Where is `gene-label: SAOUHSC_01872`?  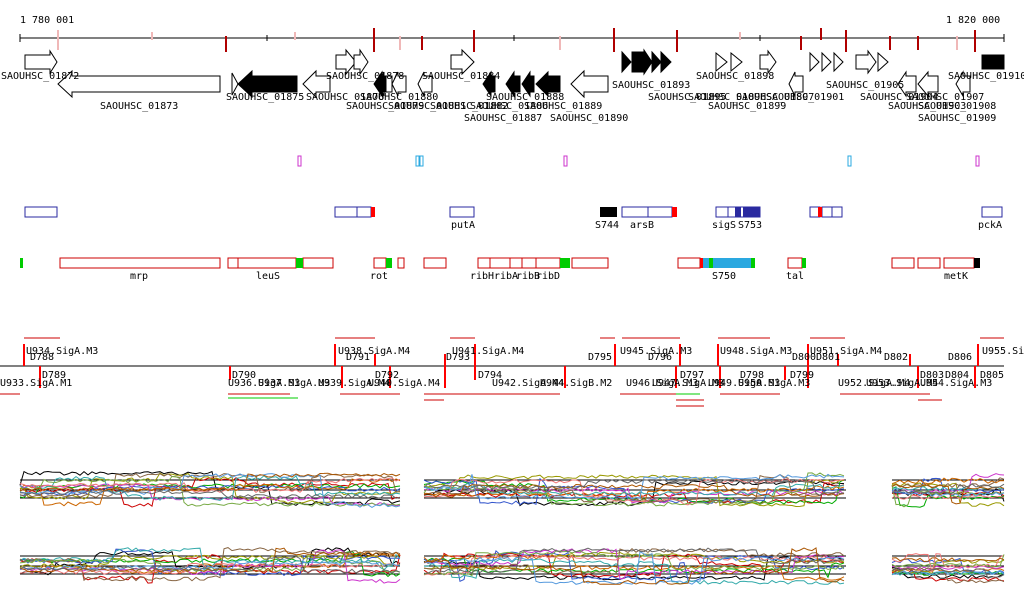
gene-label: SAOUHSC_01872 is located at coordinates (40, 76).